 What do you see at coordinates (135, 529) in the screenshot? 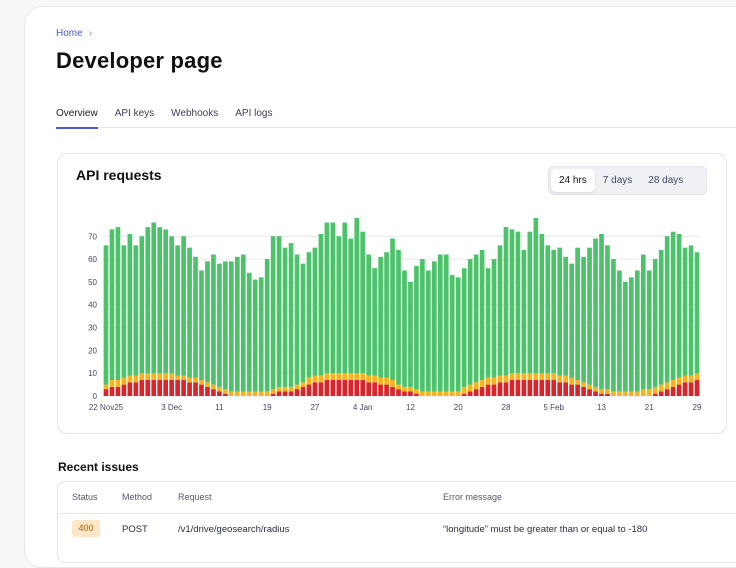
I see `table-cell-method: POST` at bounding box center [135, 529].